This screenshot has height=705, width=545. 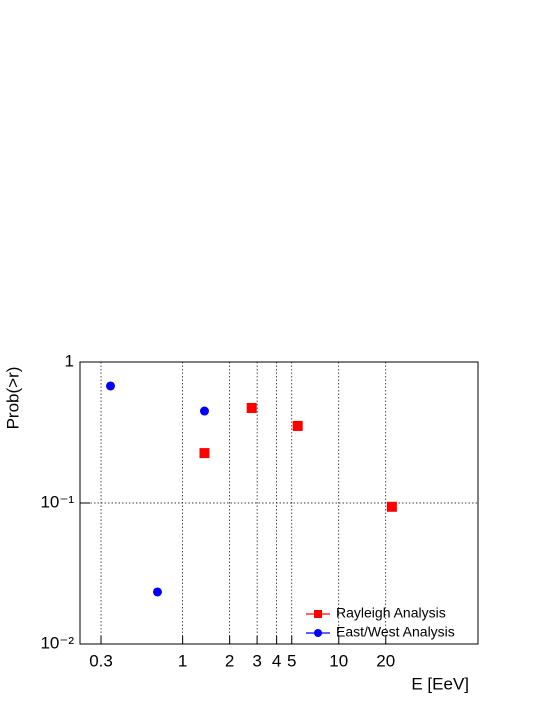 I want to click on y-tick-label: 10⁻¹, so click(x=57, y=501).